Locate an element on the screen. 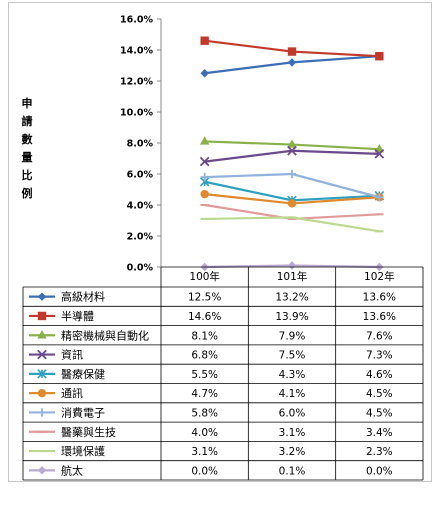 This screenshot has height=527, width=439. data-label: 14.6% is located at coordinates (204, 317).